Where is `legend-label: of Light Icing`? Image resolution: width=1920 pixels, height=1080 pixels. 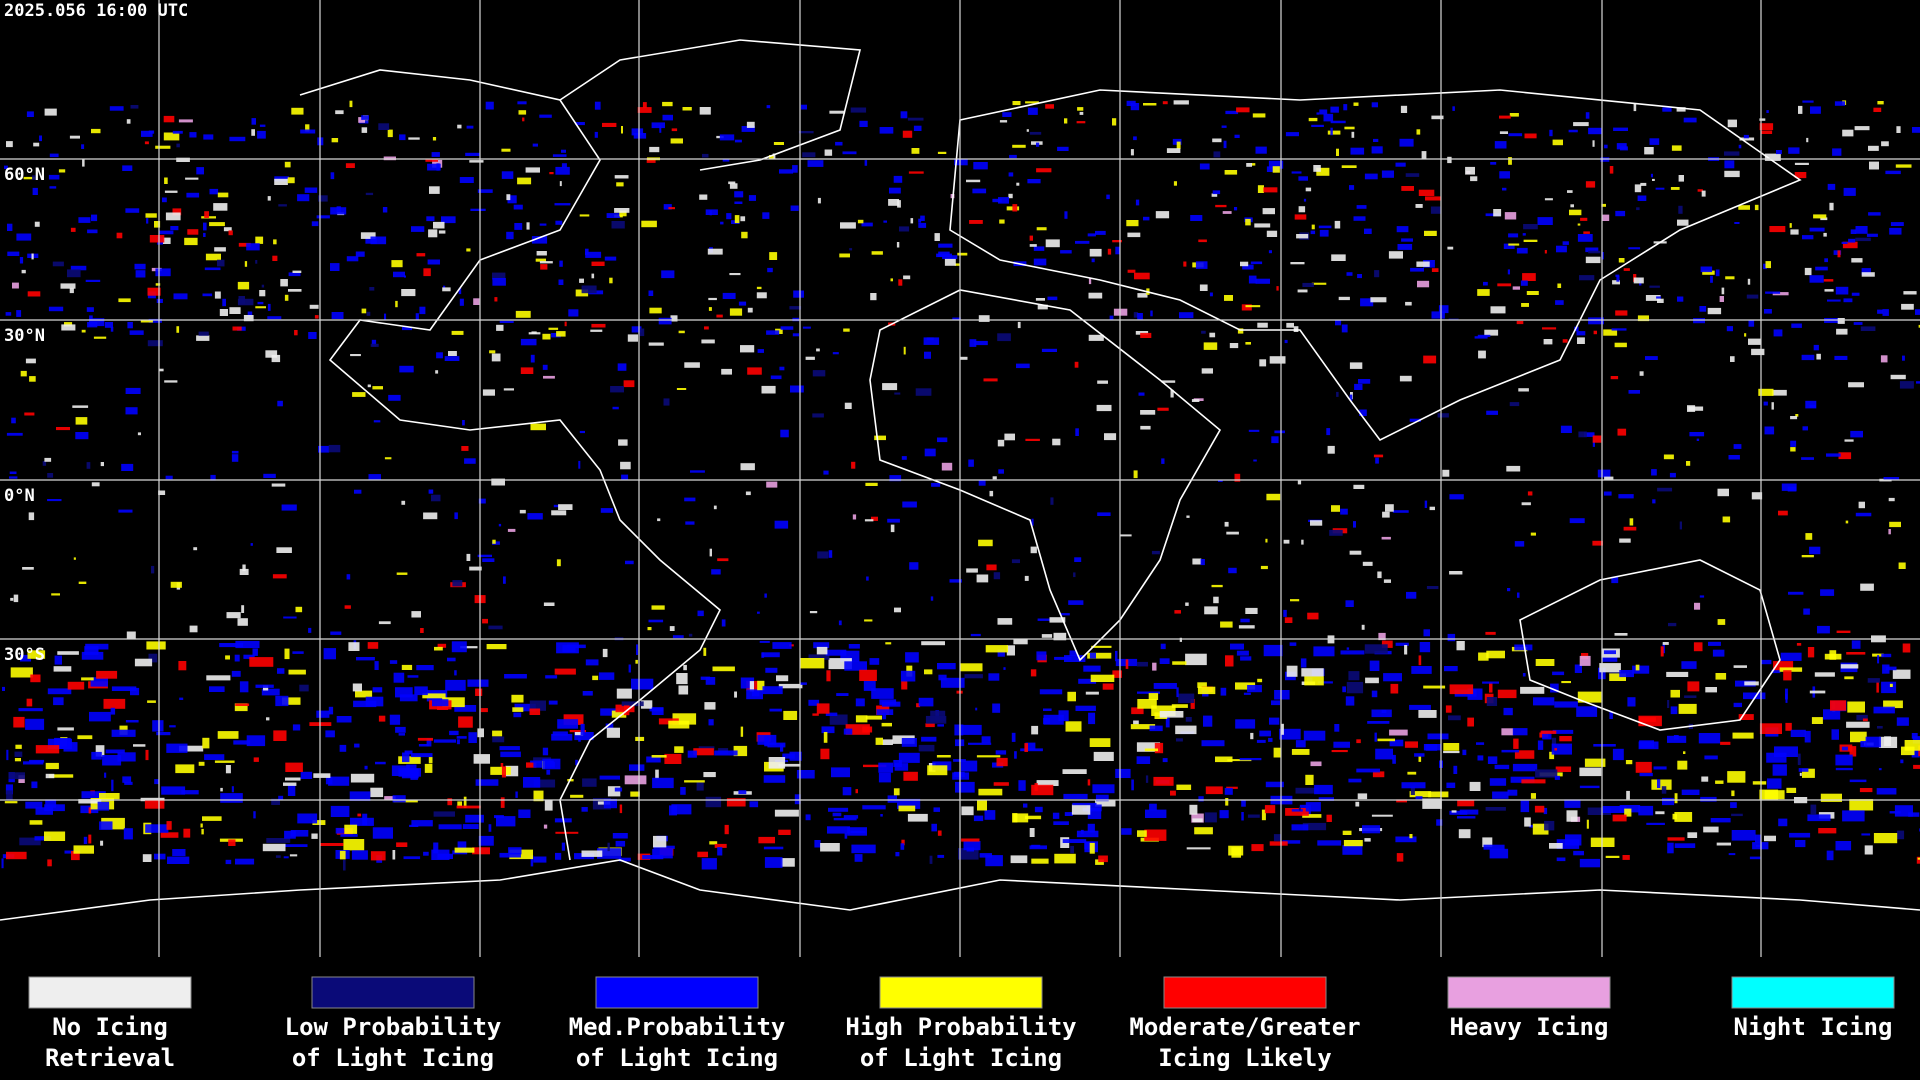 legend-label: of Light Icing is located at coordinates (961, 1058).